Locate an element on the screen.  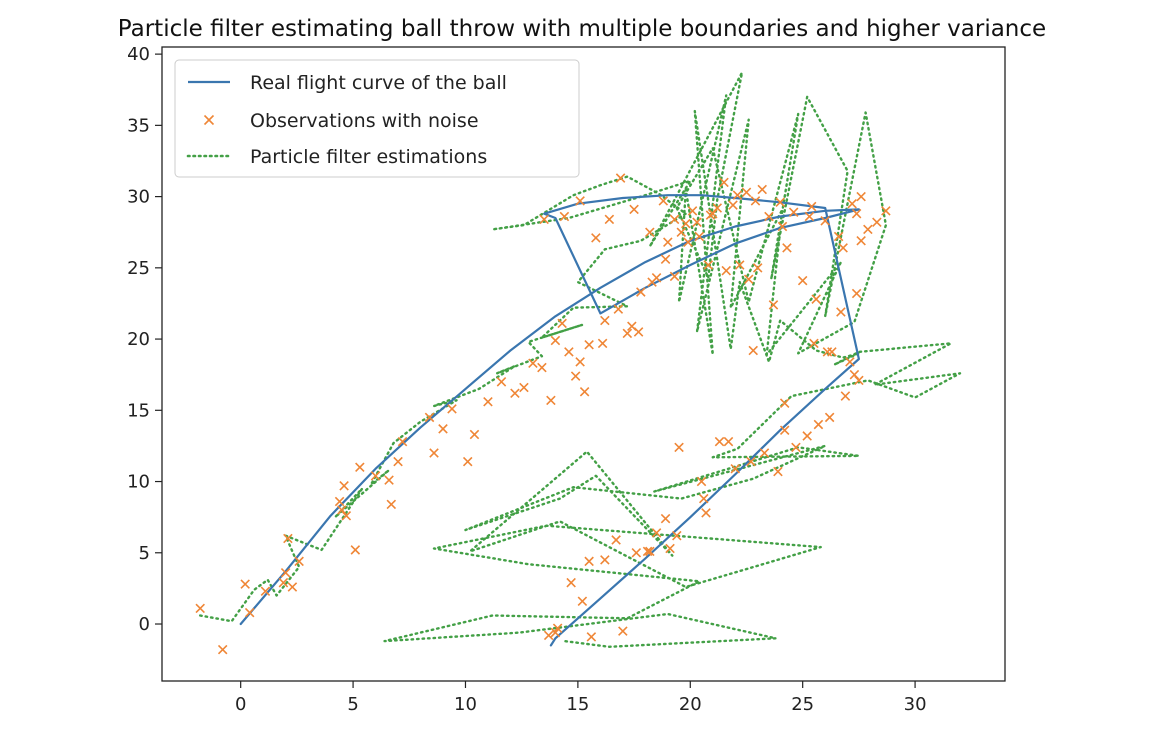
x-tick-label: 30 is located at coordinates (915, 704).